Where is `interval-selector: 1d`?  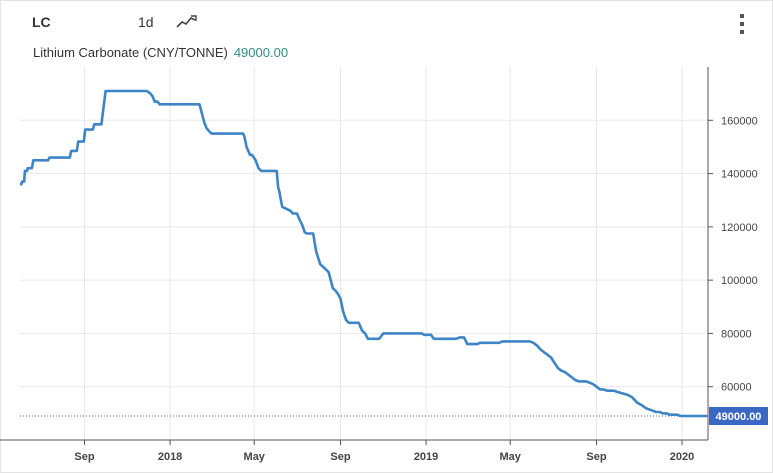
interval-selector: 1d is located at coordinates (146, 22).